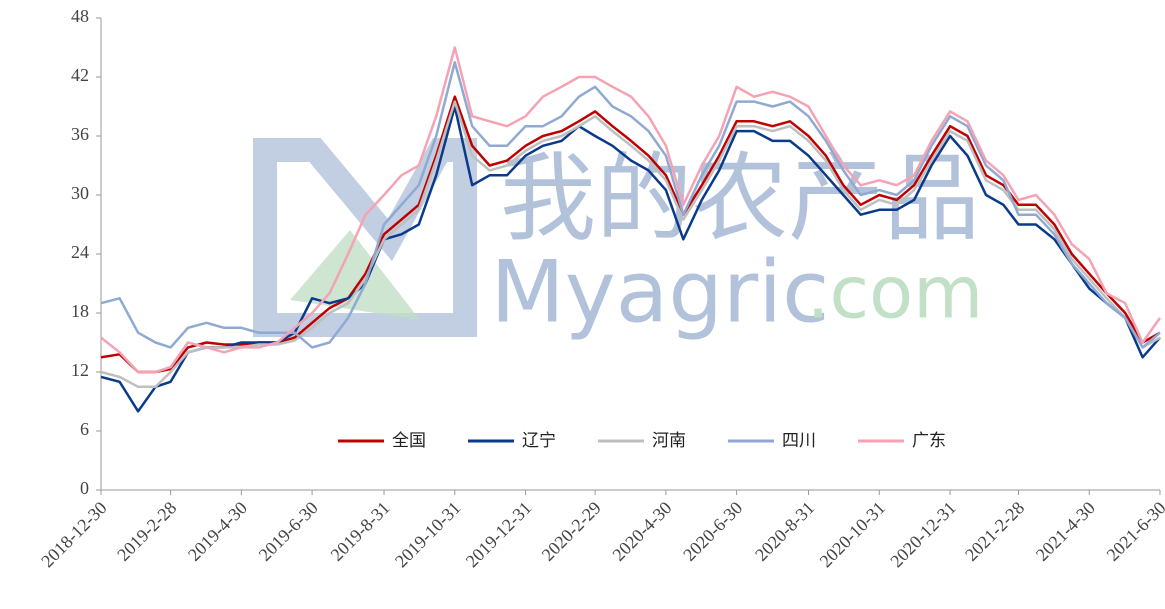 The width and height of the screenshot is (1165, 609). What do you see at coordinates (853, 535) in the screenshot?
I see `x-tick-label: 2020-10-31` at bounding box center [853, 535].